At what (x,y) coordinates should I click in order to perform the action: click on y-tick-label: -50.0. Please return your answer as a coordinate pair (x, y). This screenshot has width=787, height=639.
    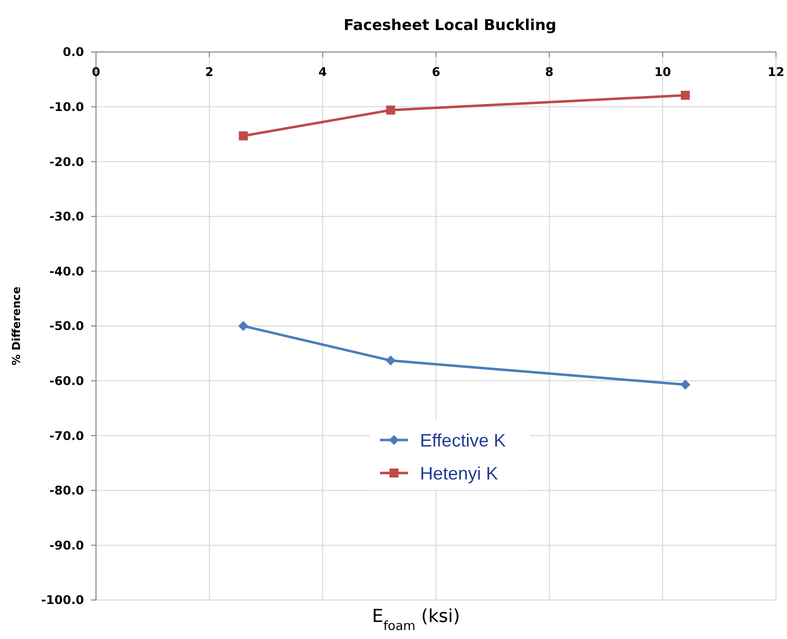
    Looking at the image, I should click on (66, 326).